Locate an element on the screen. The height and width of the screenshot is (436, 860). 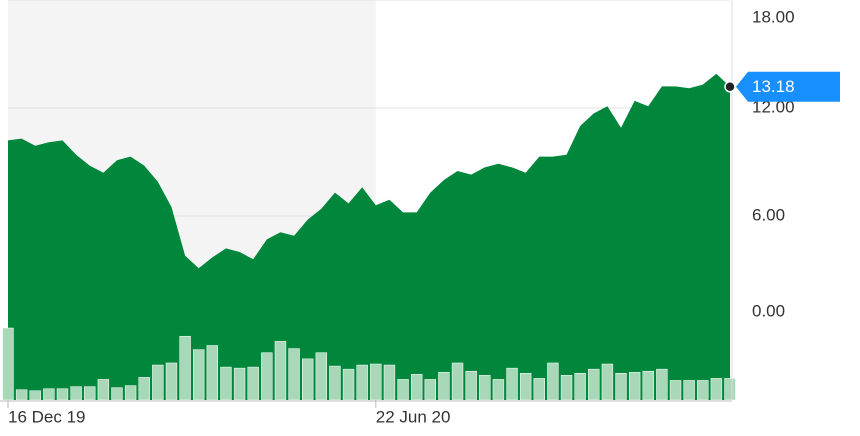
price-tag is located at coordinates (788, 86).